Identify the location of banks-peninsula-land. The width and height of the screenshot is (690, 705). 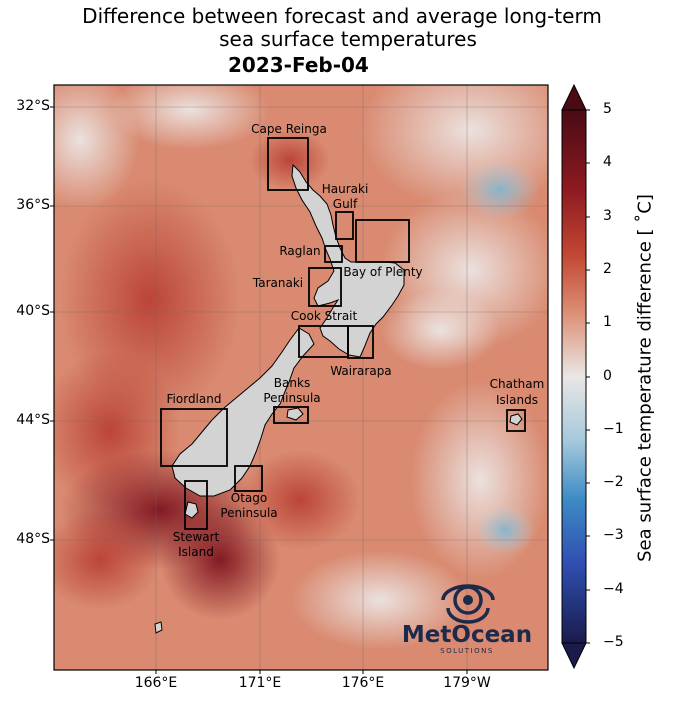
(295, 414).